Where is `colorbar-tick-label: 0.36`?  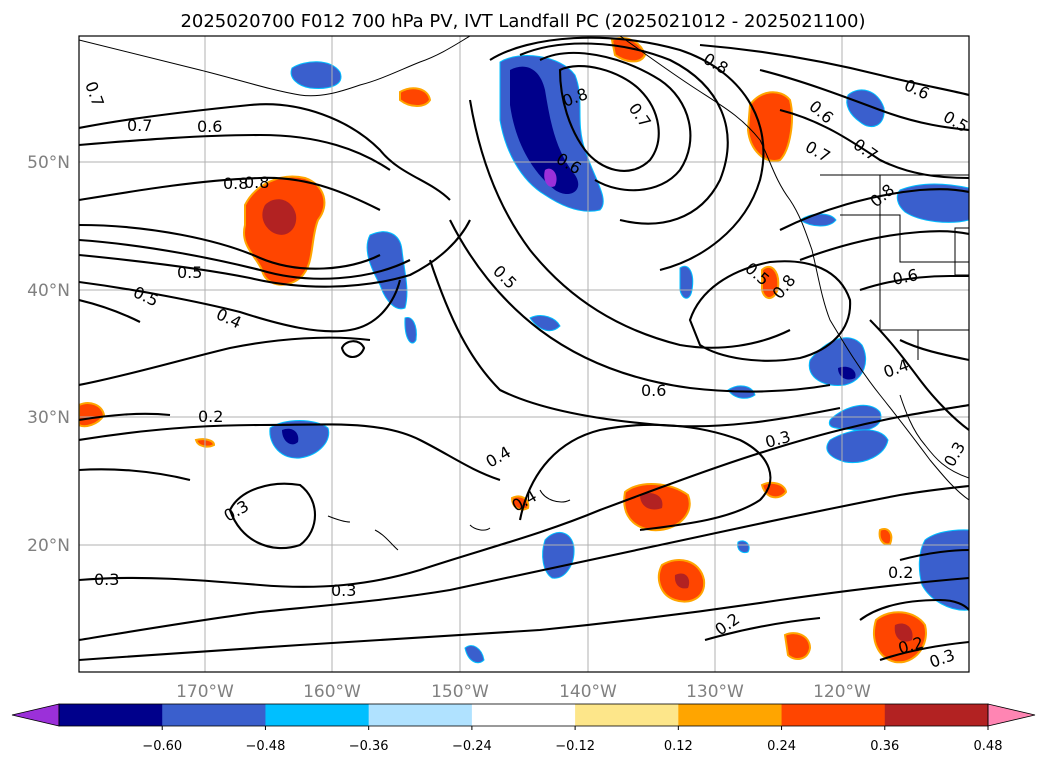
colorbar-tick-label: 0.36 is located at coordinates (884, 746).